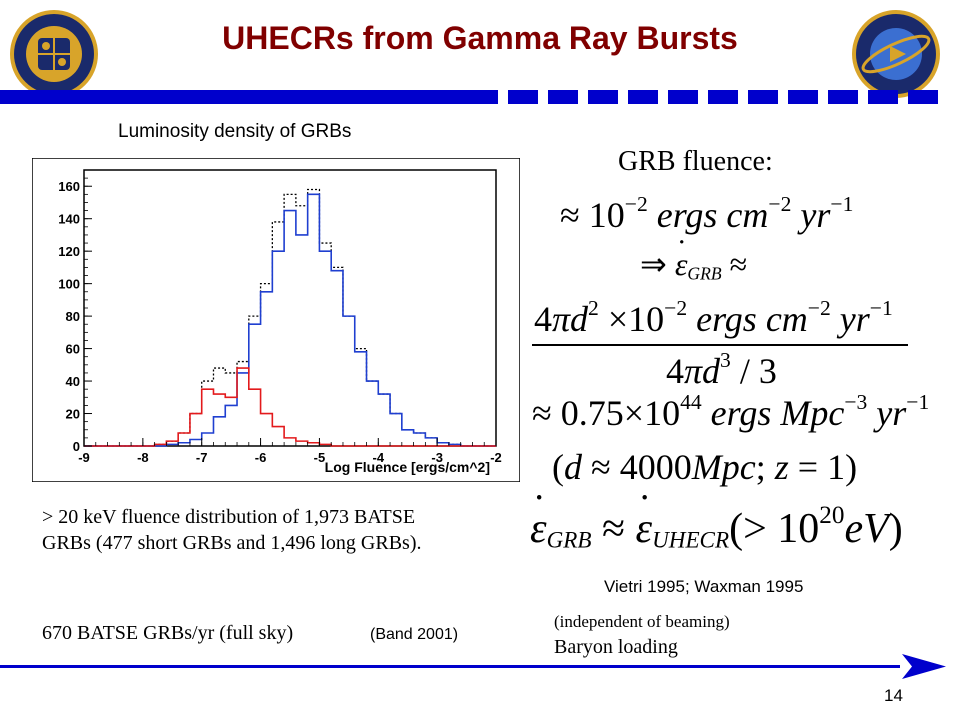 Image resolution: width=960 pixels, height=720 pixels. What do you see at coordinates (705, 467) in the screenshot?
I see `distance-redshift-equation: (d ≈ 4000Mpc; z = 1)` at bounding box center [705, 467].